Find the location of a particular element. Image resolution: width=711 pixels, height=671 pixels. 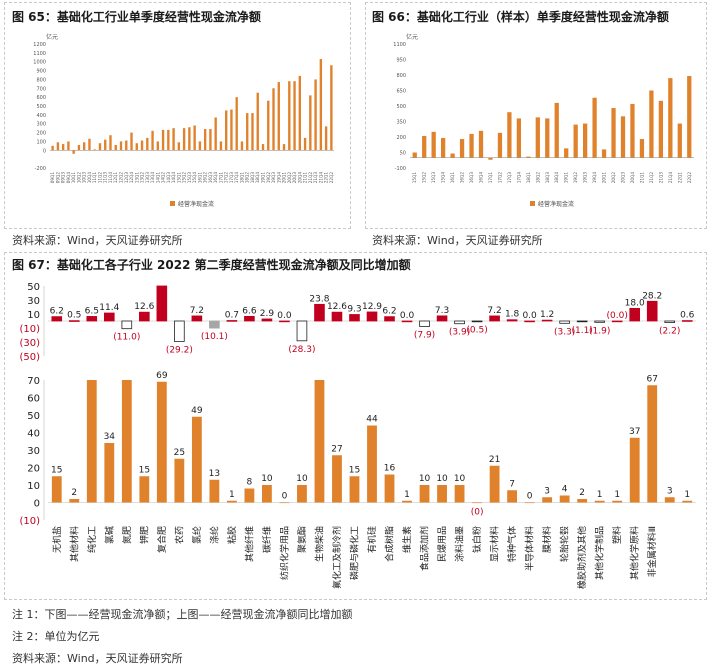

fig65-xtick-label: 12Q2 is located at coordinates (121, 178).